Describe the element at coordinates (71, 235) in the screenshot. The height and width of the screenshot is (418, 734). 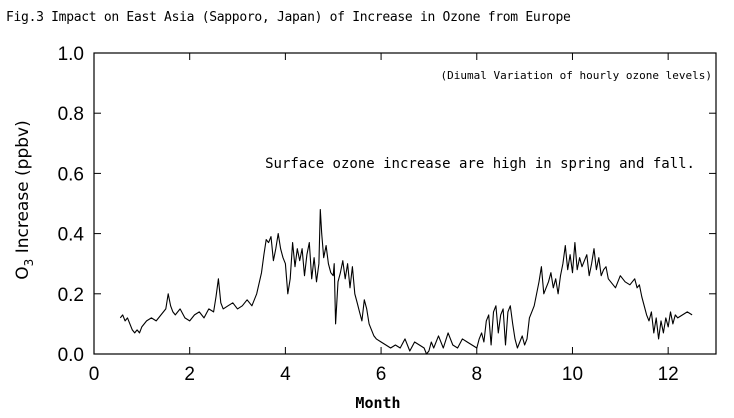
I see `y-tick-label: 0.4` at that location.